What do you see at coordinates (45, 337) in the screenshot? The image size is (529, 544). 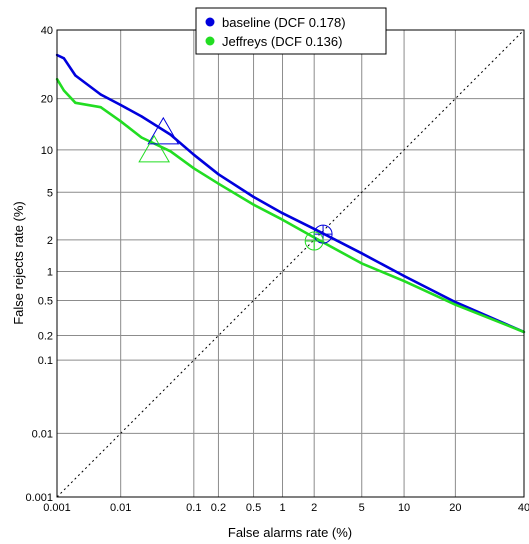 I see `y-tick-label: 0.2` at bounding box center [45, 337].